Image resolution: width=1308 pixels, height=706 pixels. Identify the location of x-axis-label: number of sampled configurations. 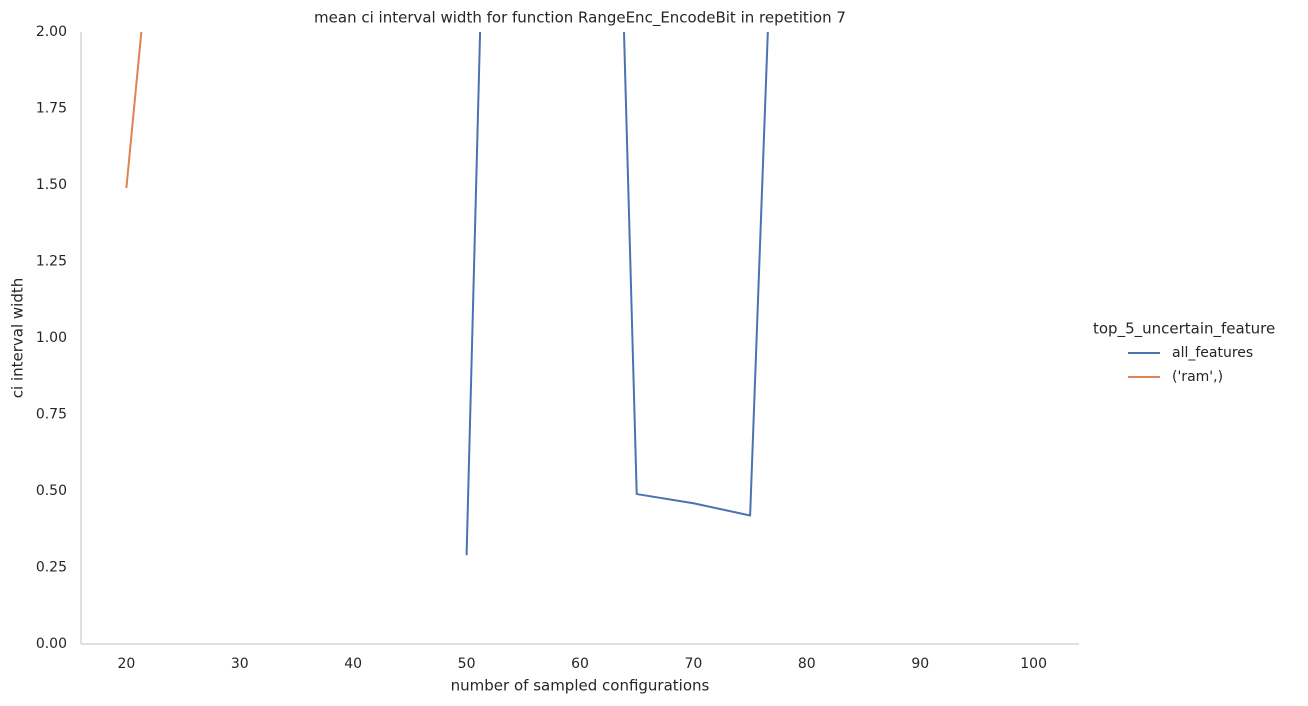
(580, 686).